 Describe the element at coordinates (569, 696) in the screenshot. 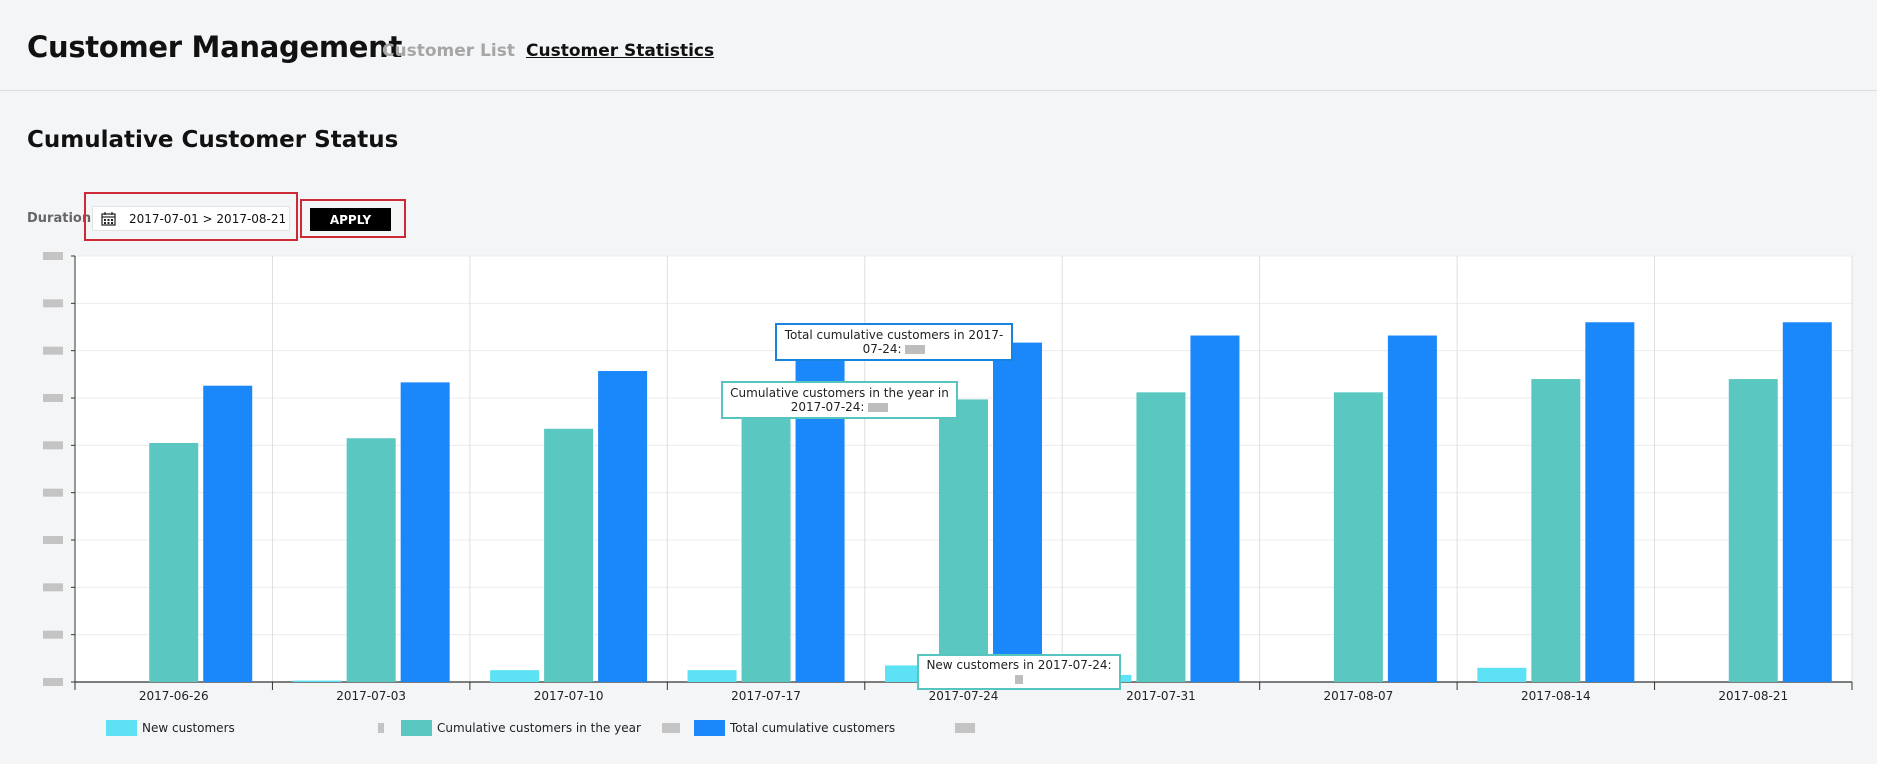

I see `x-tick-label: 2017-07-10` at that location.